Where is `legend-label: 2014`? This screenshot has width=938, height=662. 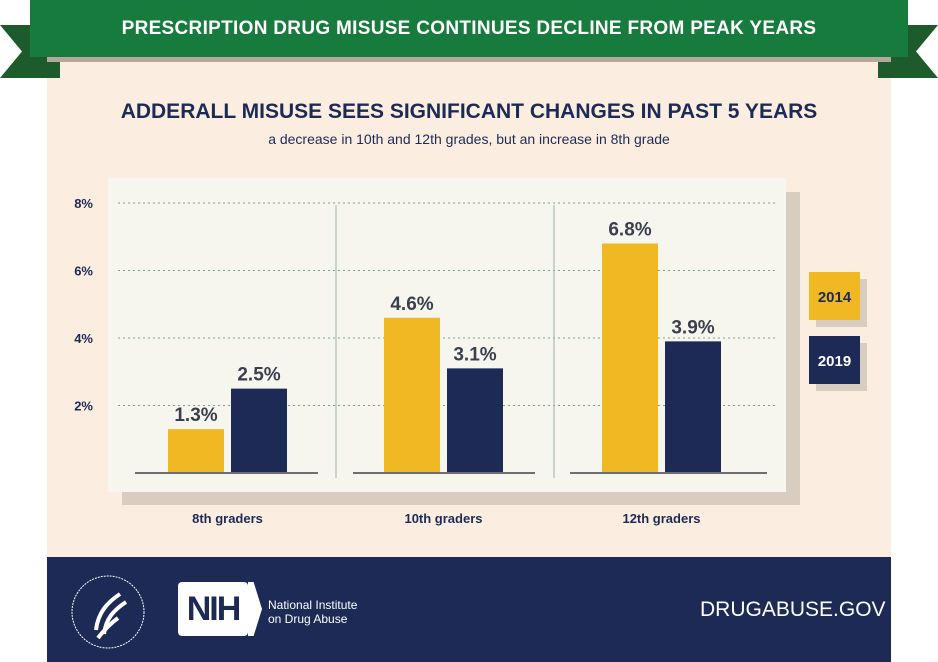
legend-label: 2014 is located at coordinates (835, 297).